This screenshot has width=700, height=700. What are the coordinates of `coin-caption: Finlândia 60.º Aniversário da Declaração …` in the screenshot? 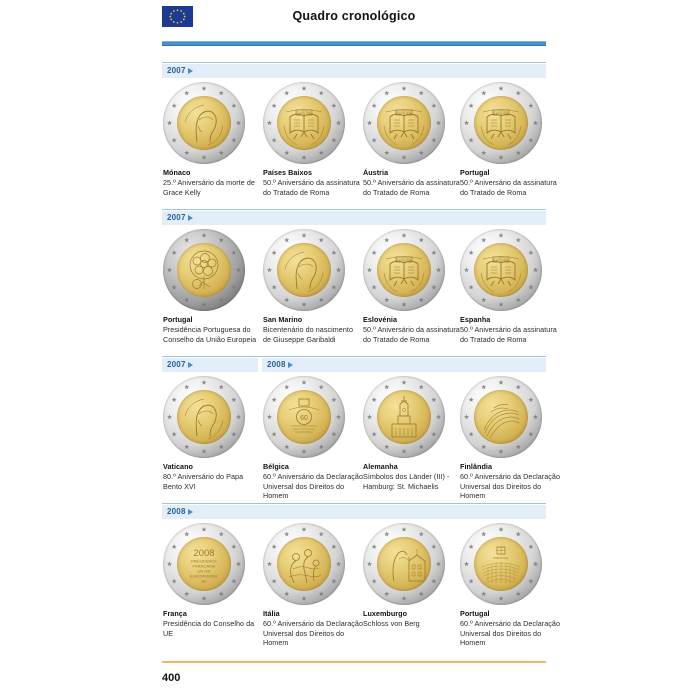 It's located at (510, 481).